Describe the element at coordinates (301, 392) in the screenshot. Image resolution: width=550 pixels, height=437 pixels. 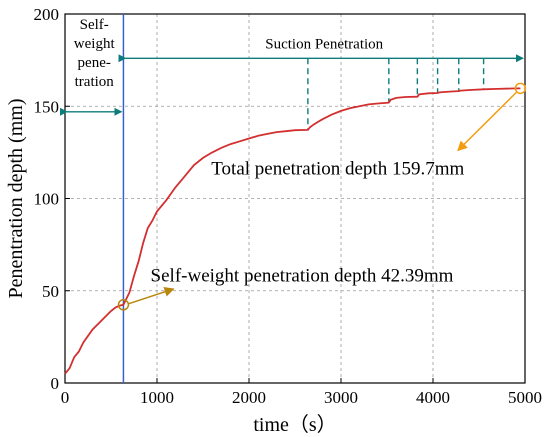
I see `x-axis-ticks: 0 1000 2000 3000 4000 5000` at that location.